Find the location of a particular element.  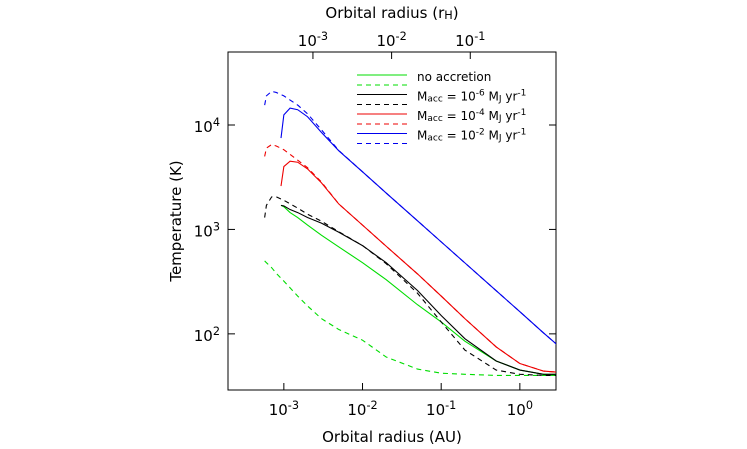

x-tick-label: 10⁻¹ is located at coordinates (441, 408).